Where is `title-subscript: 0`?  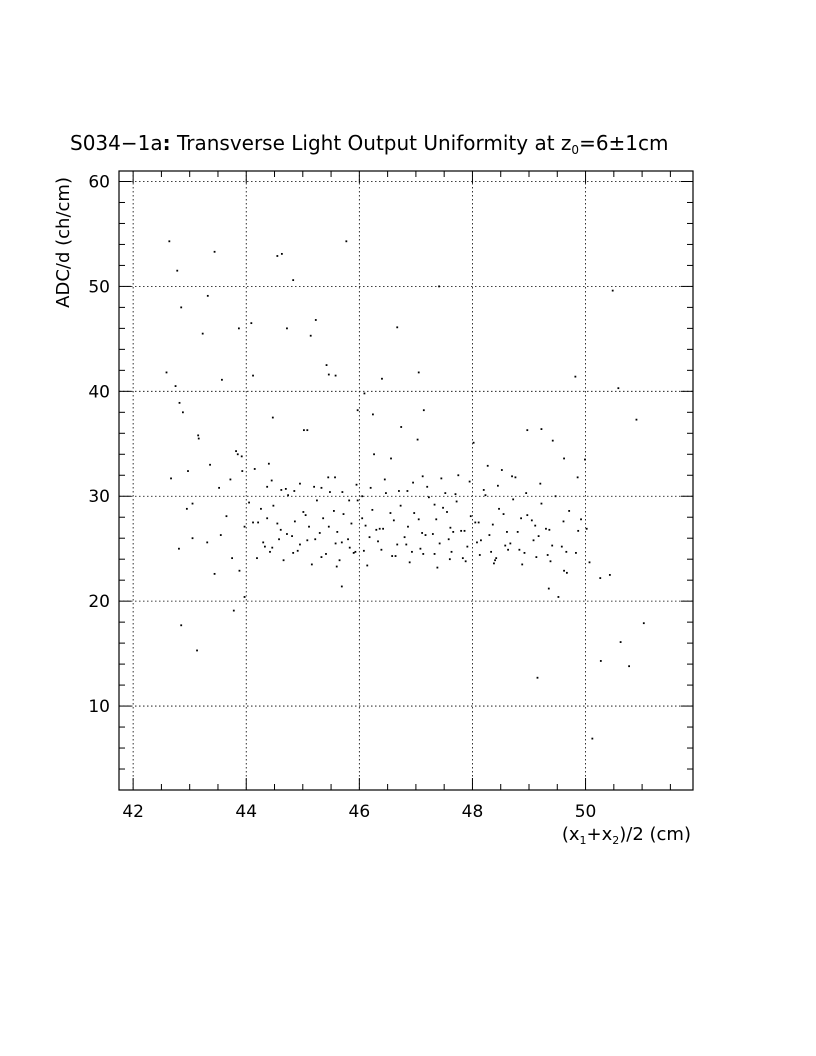
title-subscript: 0 is located at coordinates (575, 150).